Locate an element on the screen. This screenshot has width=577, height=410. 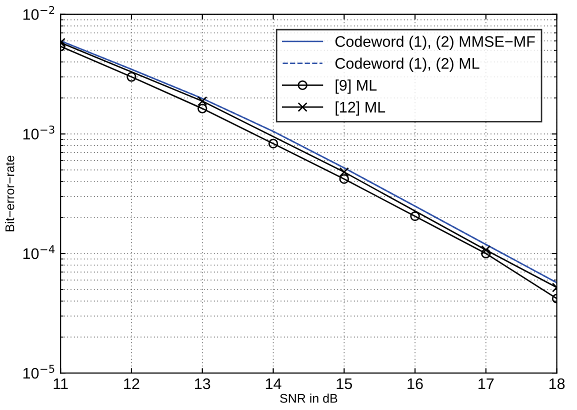
x-tick-label: 15 is located at coordinates (344, 384).